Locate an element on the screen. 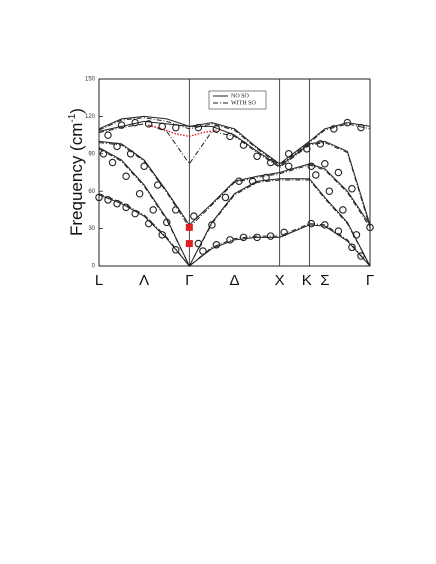  legend-label: WITH SO is located at coordinates (243, 103).